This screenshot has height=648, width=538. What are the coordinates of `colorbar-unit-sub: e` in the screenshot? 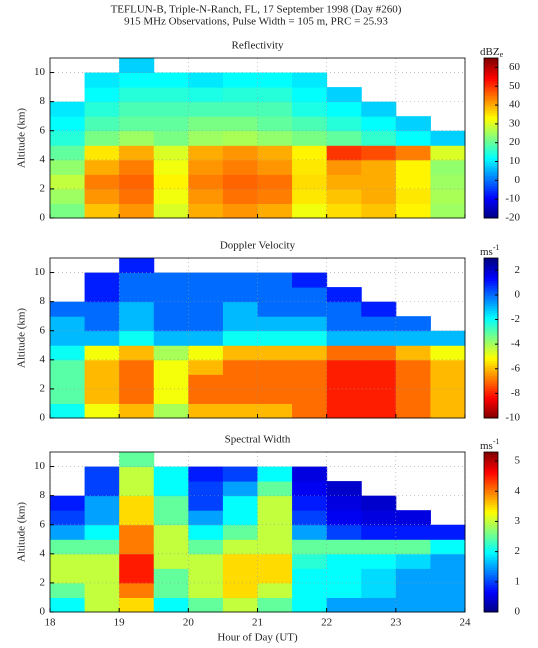 It's located at (502, 54).